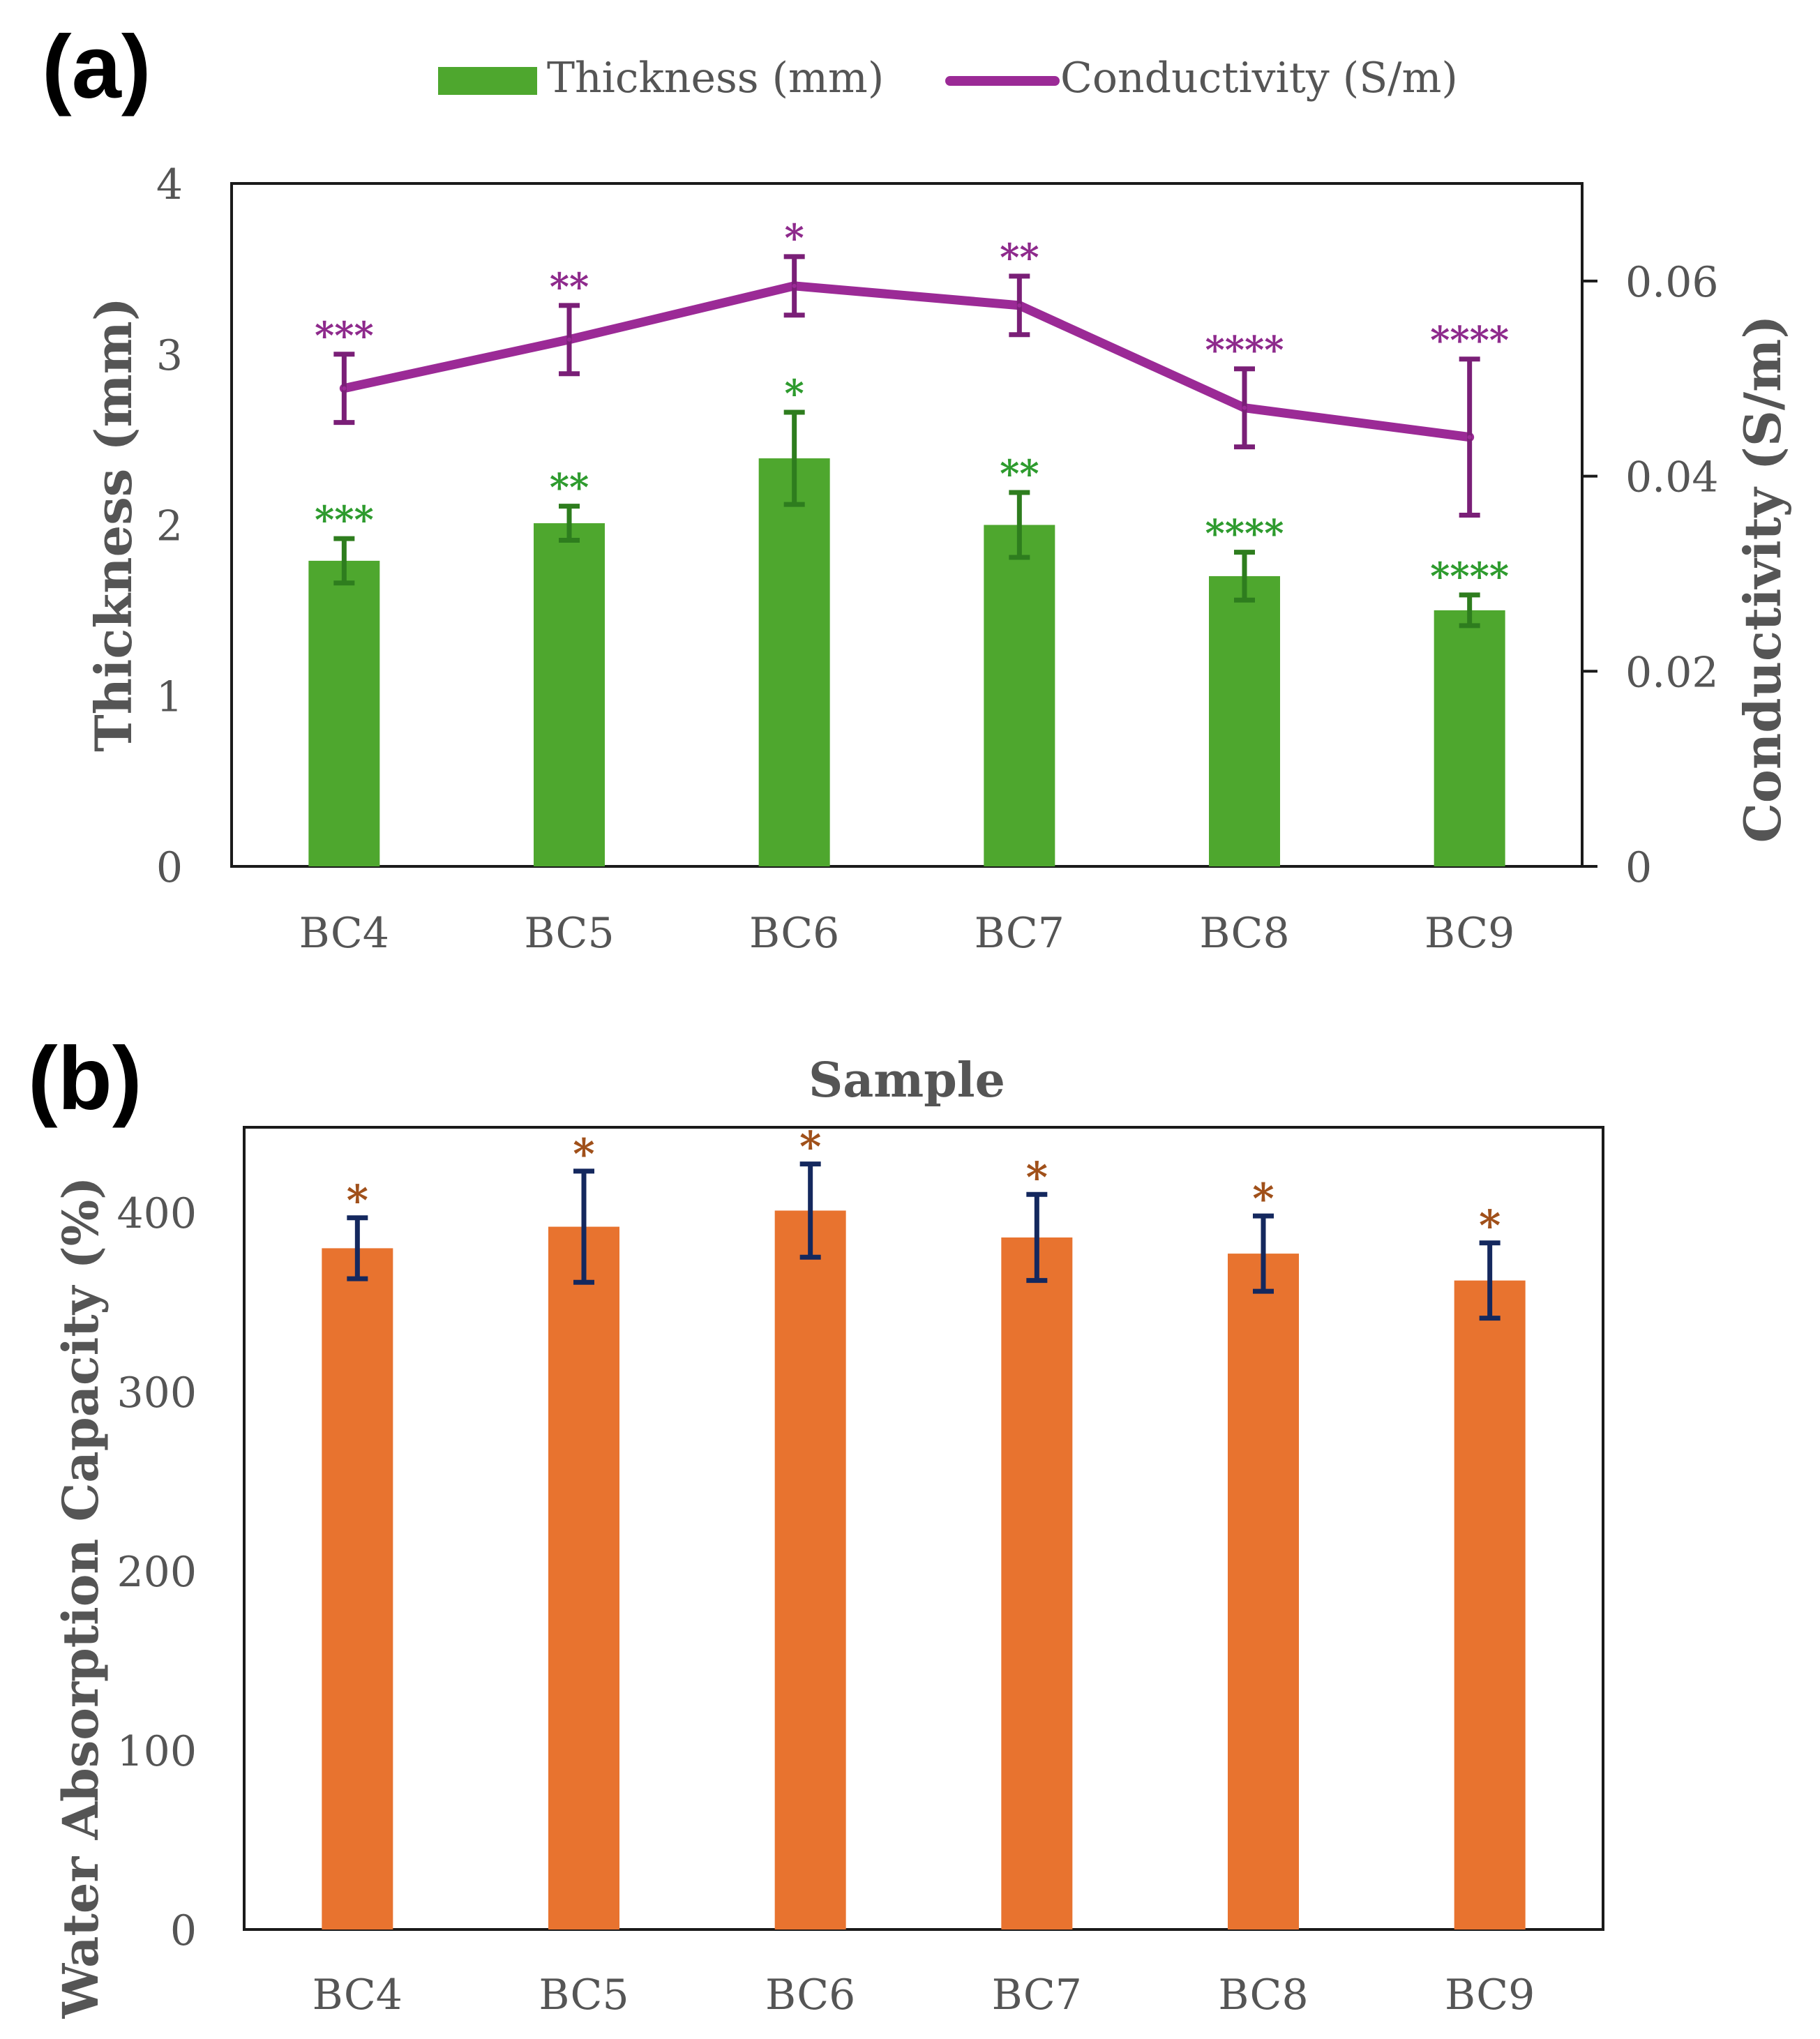 This screenshot has height=2039, width=1820. What do you see at coordinates (1263, 1200) in the screenshot?
I see `water-absorption-significance-BC8: *` at bounding box center [1263, 1200].